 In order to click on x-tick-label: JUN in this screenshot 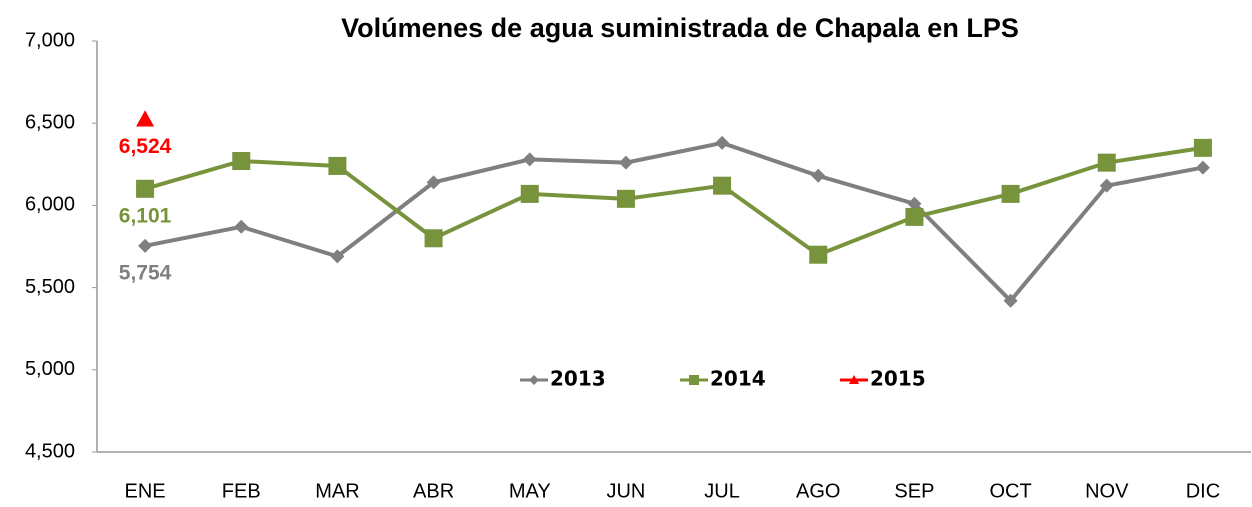, I will do `click(625, 491)`.